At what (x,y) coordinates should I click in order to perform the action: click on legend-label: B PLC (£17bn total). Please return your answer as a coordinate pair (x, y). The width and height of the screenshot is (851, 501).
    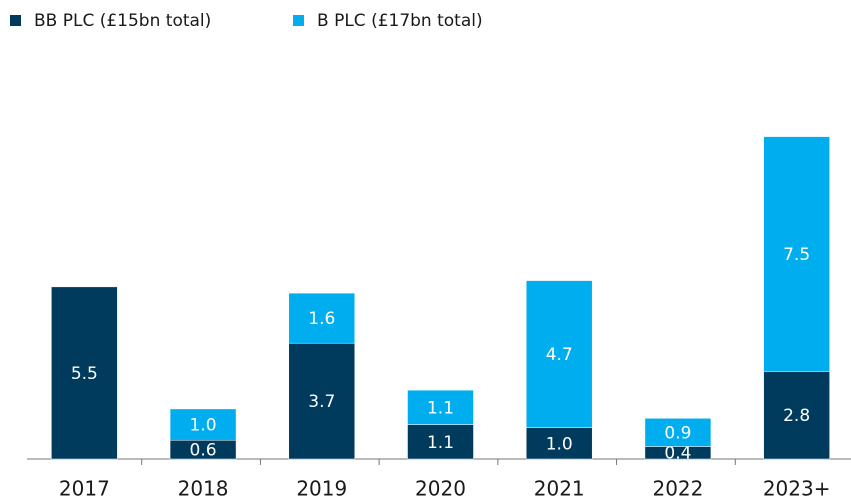
    Looking at the image, I should click on (400, 21).